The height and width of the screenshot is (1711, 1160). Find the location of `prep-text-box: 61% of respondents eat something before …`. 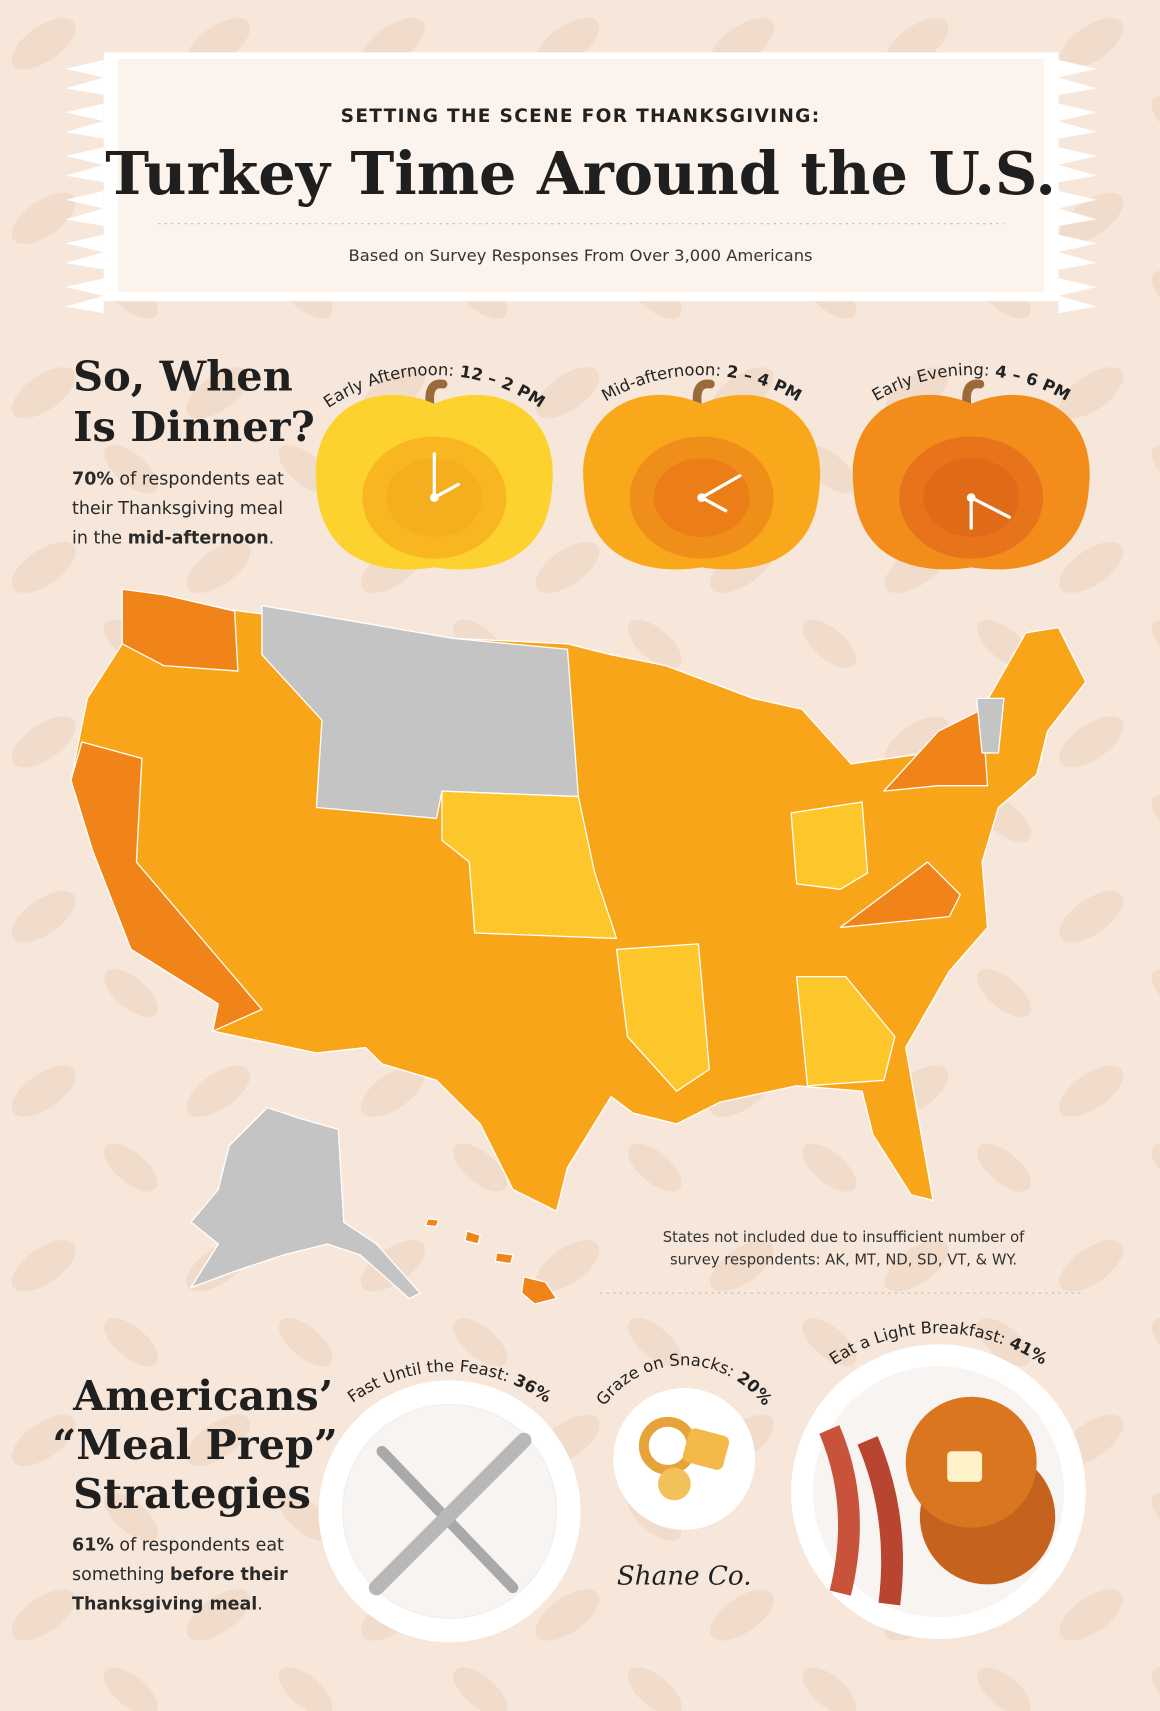

prep-text-box: 61% of respondents eat something before … is located at coordinates (186, 1574).